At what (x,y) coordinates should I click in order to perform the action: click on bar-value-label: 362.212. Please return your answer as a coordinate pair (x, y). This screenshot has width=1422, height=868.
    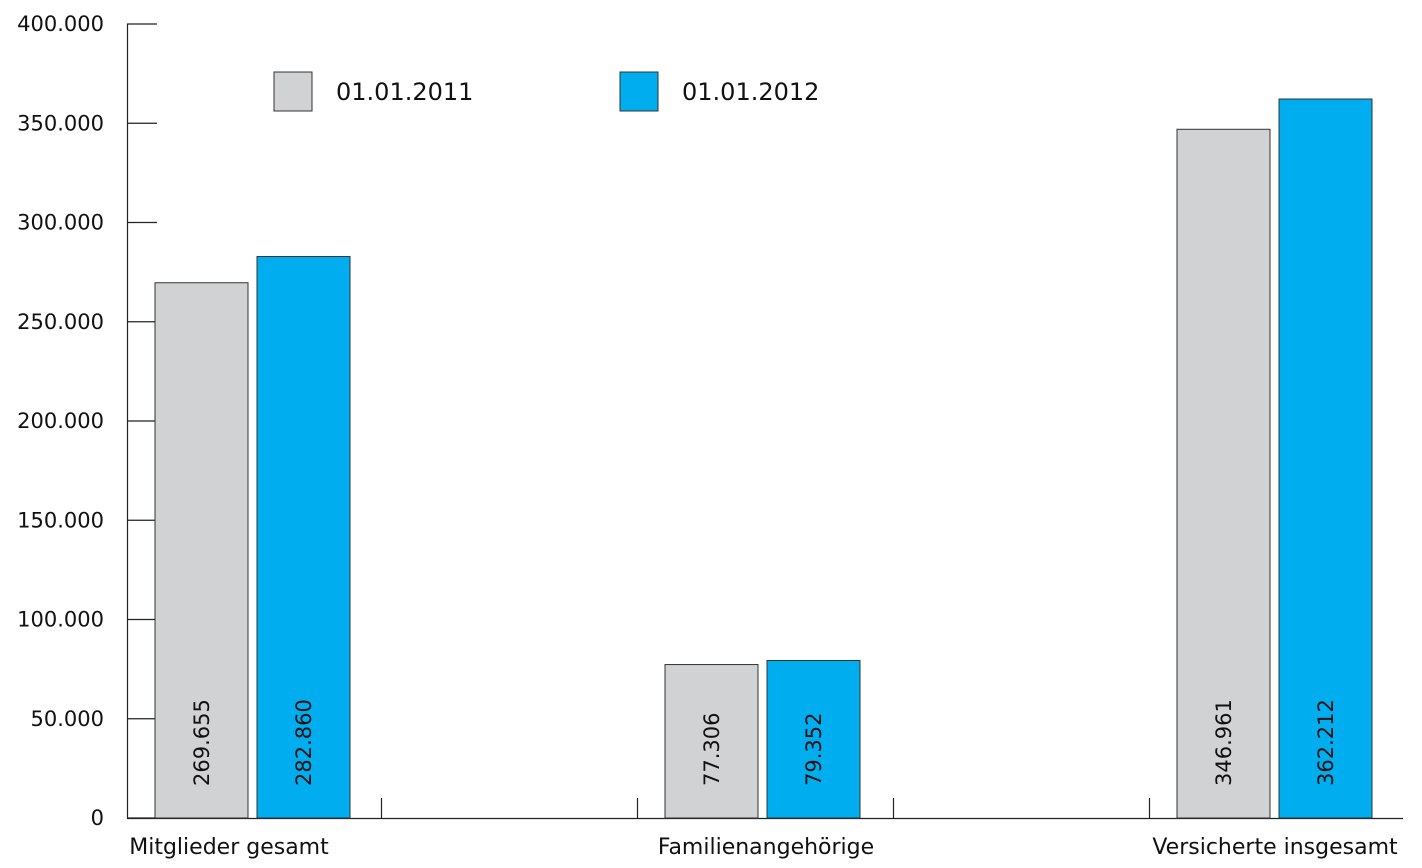
    Looking at the image, I should click on (1326, 742).